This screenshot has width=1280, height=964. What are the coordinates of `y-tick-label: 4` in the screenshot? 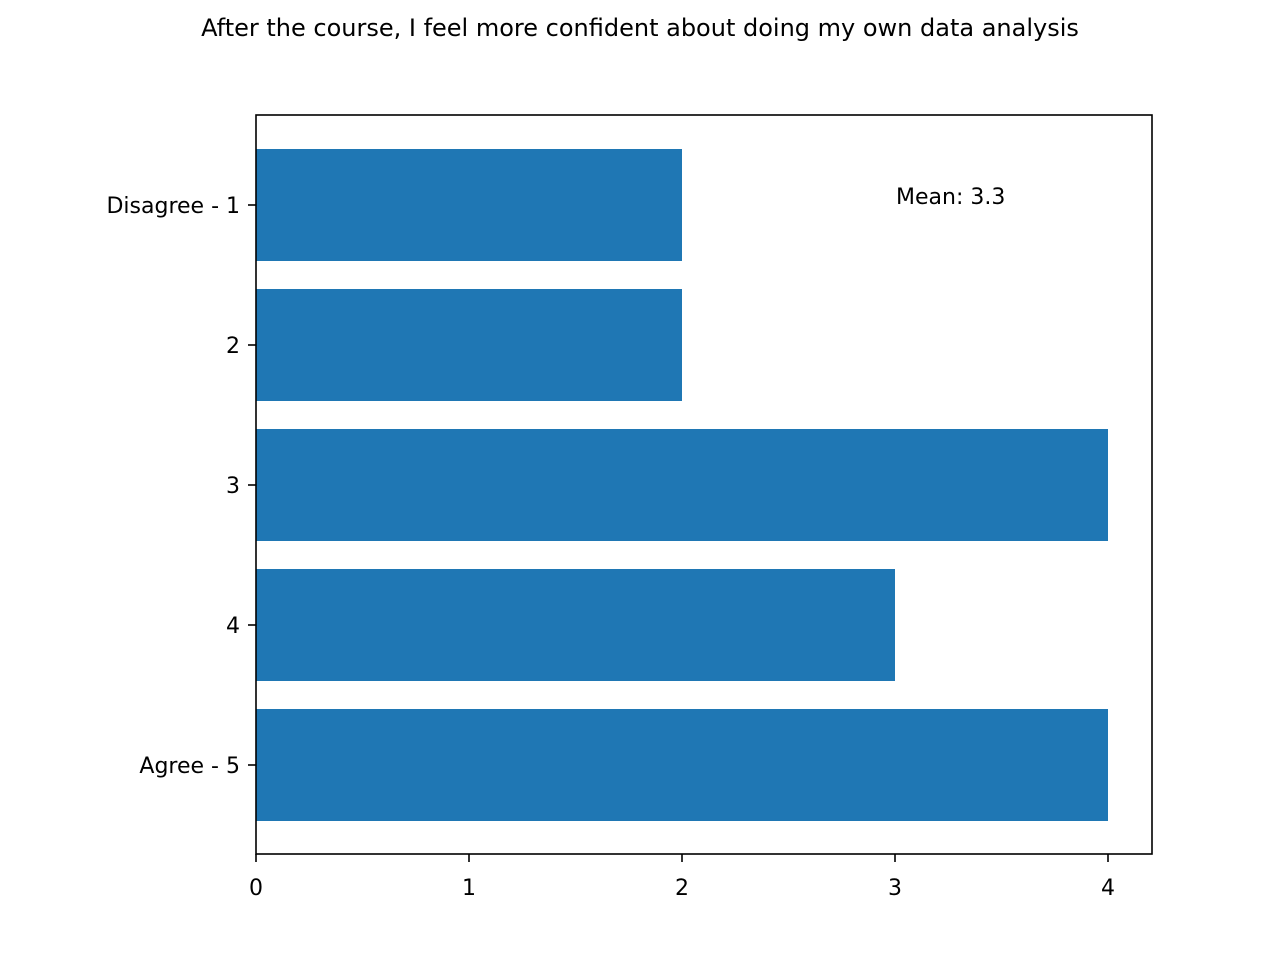 It's located at (233, 626).